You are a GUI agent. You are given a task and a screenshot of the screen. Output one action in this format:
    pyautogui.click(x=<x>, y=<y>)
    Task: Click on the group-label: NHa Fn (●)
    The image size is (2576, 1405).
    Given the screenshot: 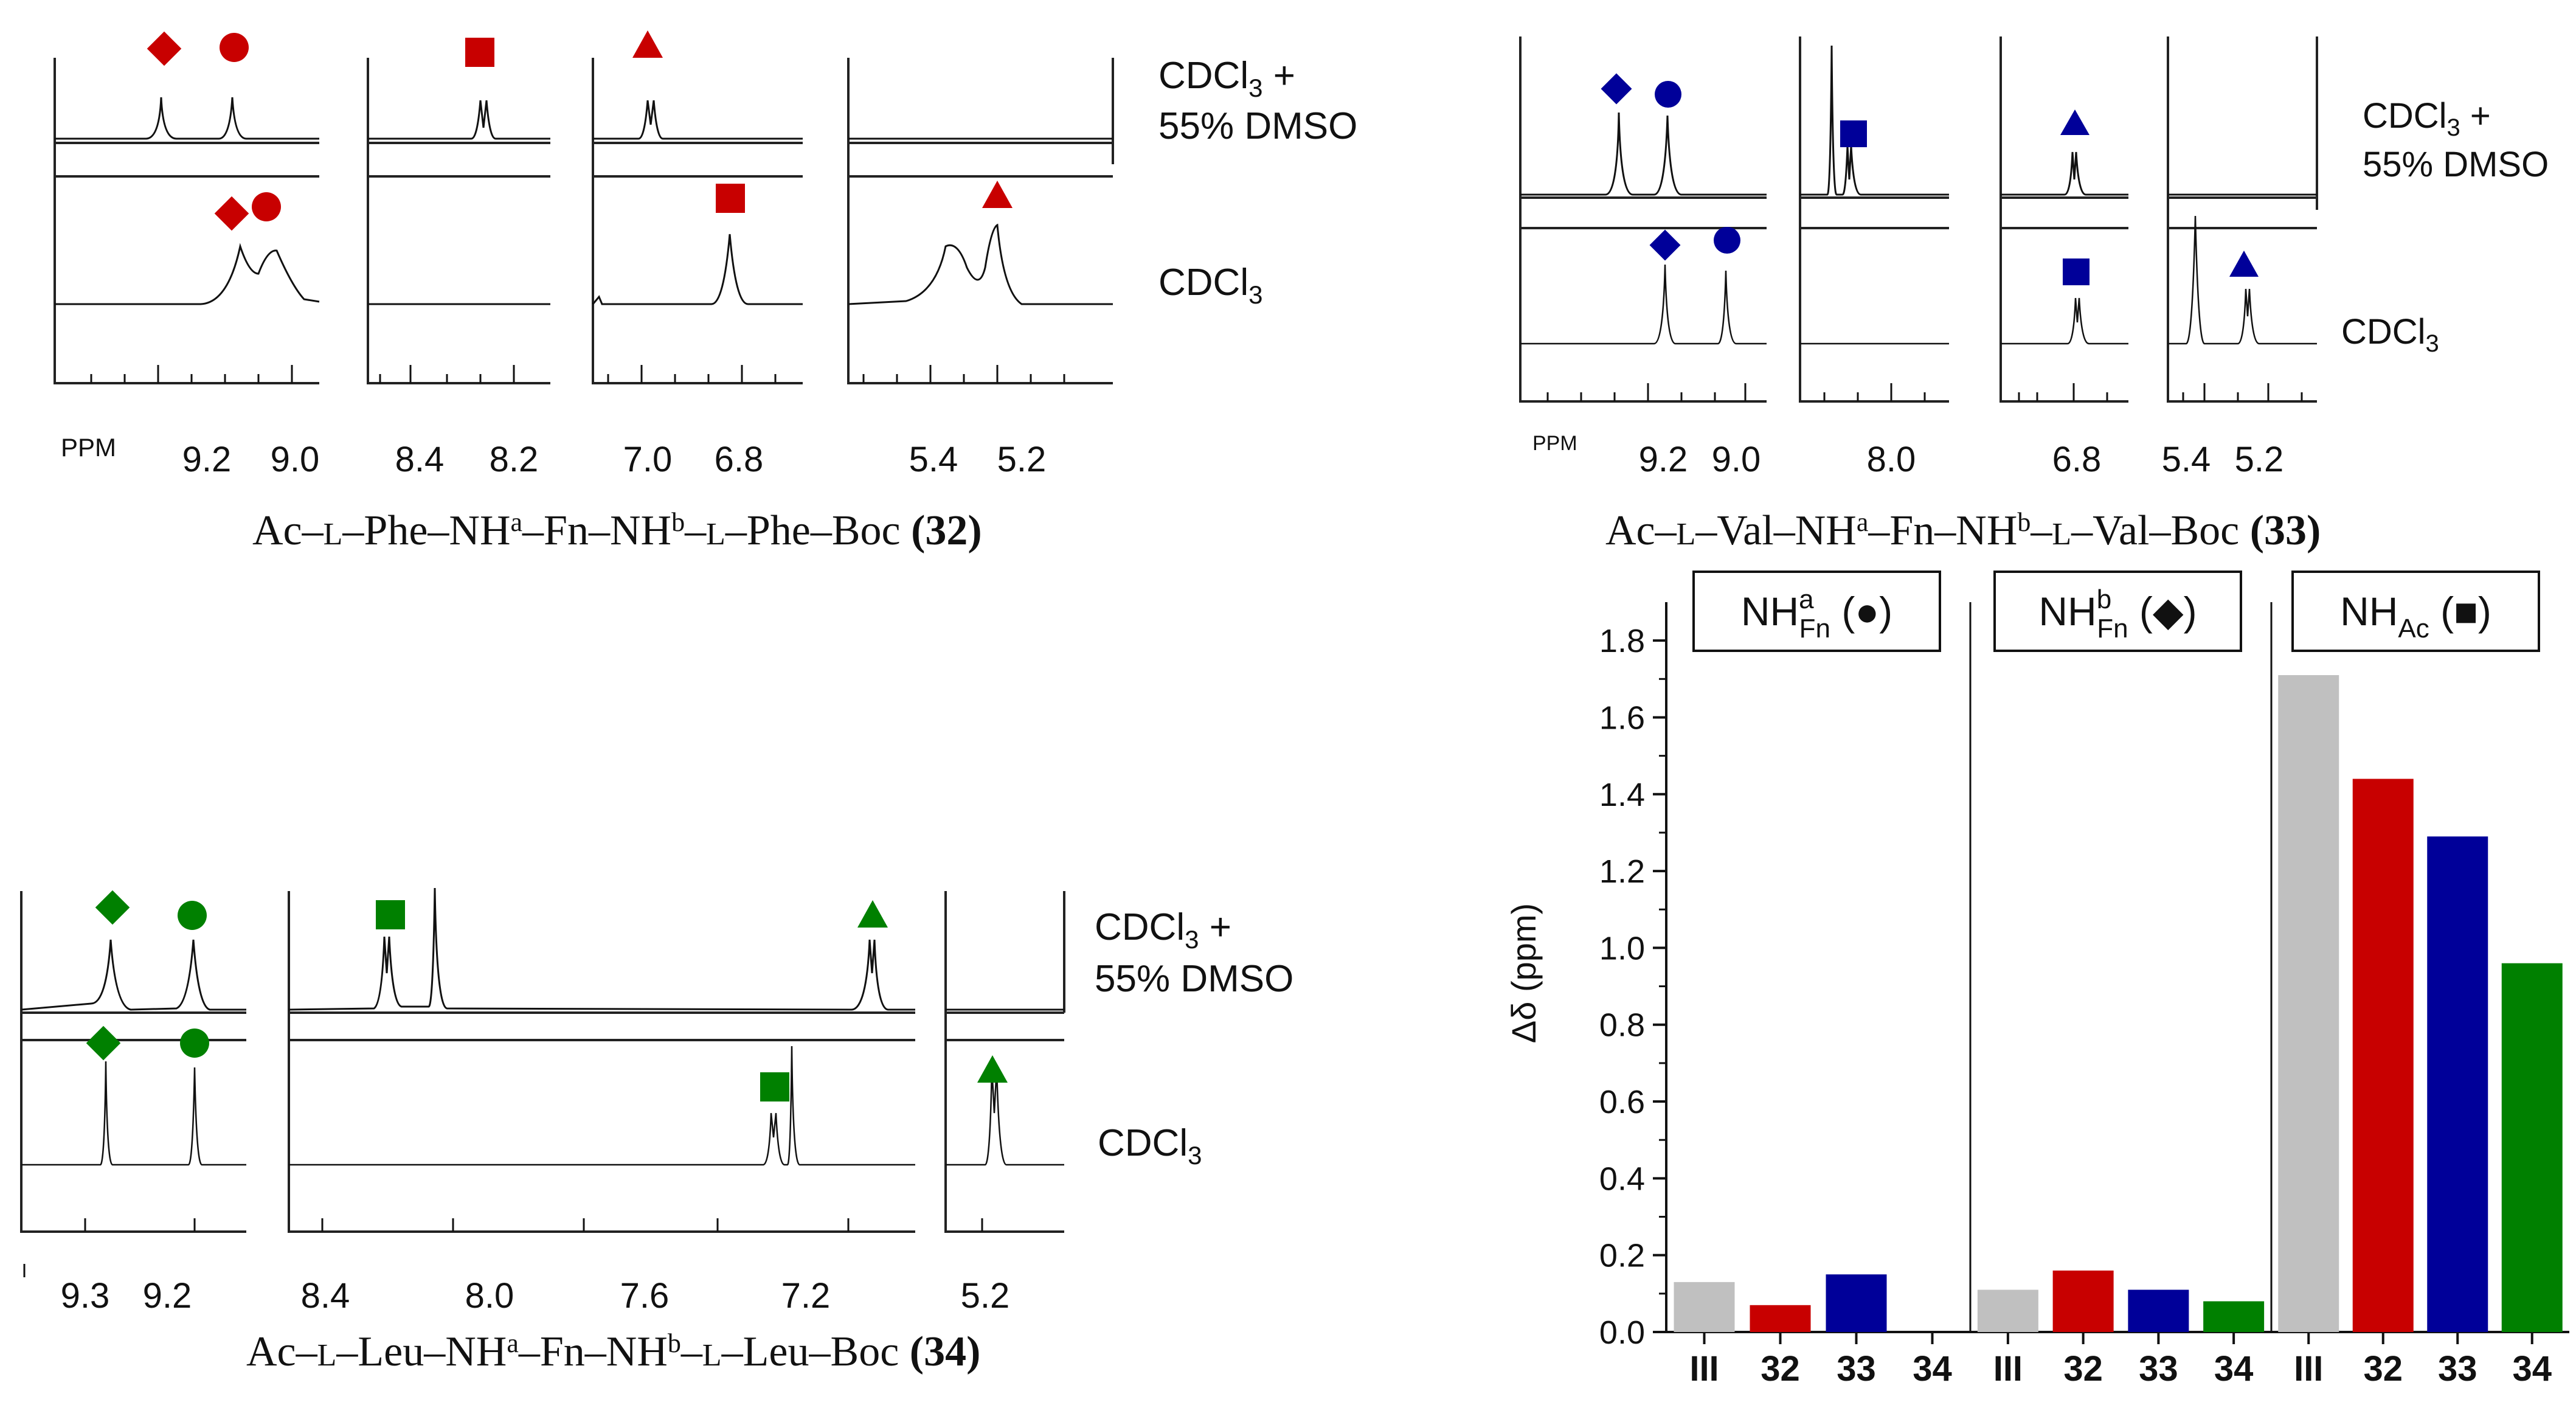 What is the action you would take?
    pyautogui.click(x=1816, y=614)
    